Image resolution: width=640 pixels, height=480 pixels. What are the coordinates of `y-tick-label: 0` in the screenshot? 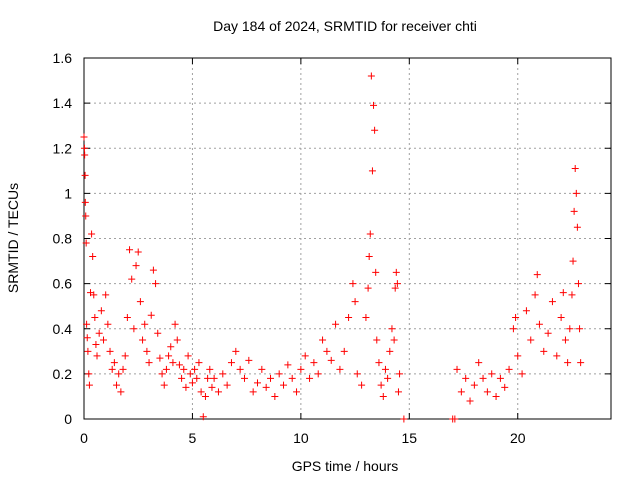 It's located at (68, 419).